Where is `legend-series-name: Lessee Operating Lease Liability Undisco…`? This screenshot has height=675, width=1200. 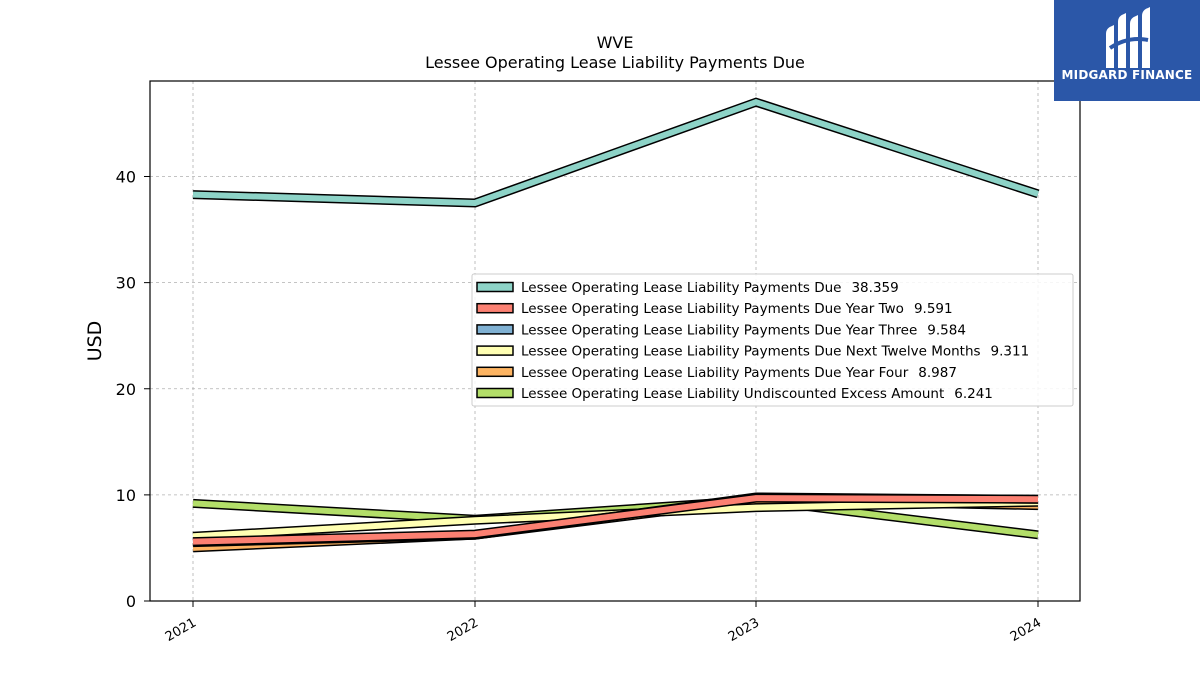 legend-series-name: Lessee Operating Lease Liability Undisco… is located at coordinates (732, 394).